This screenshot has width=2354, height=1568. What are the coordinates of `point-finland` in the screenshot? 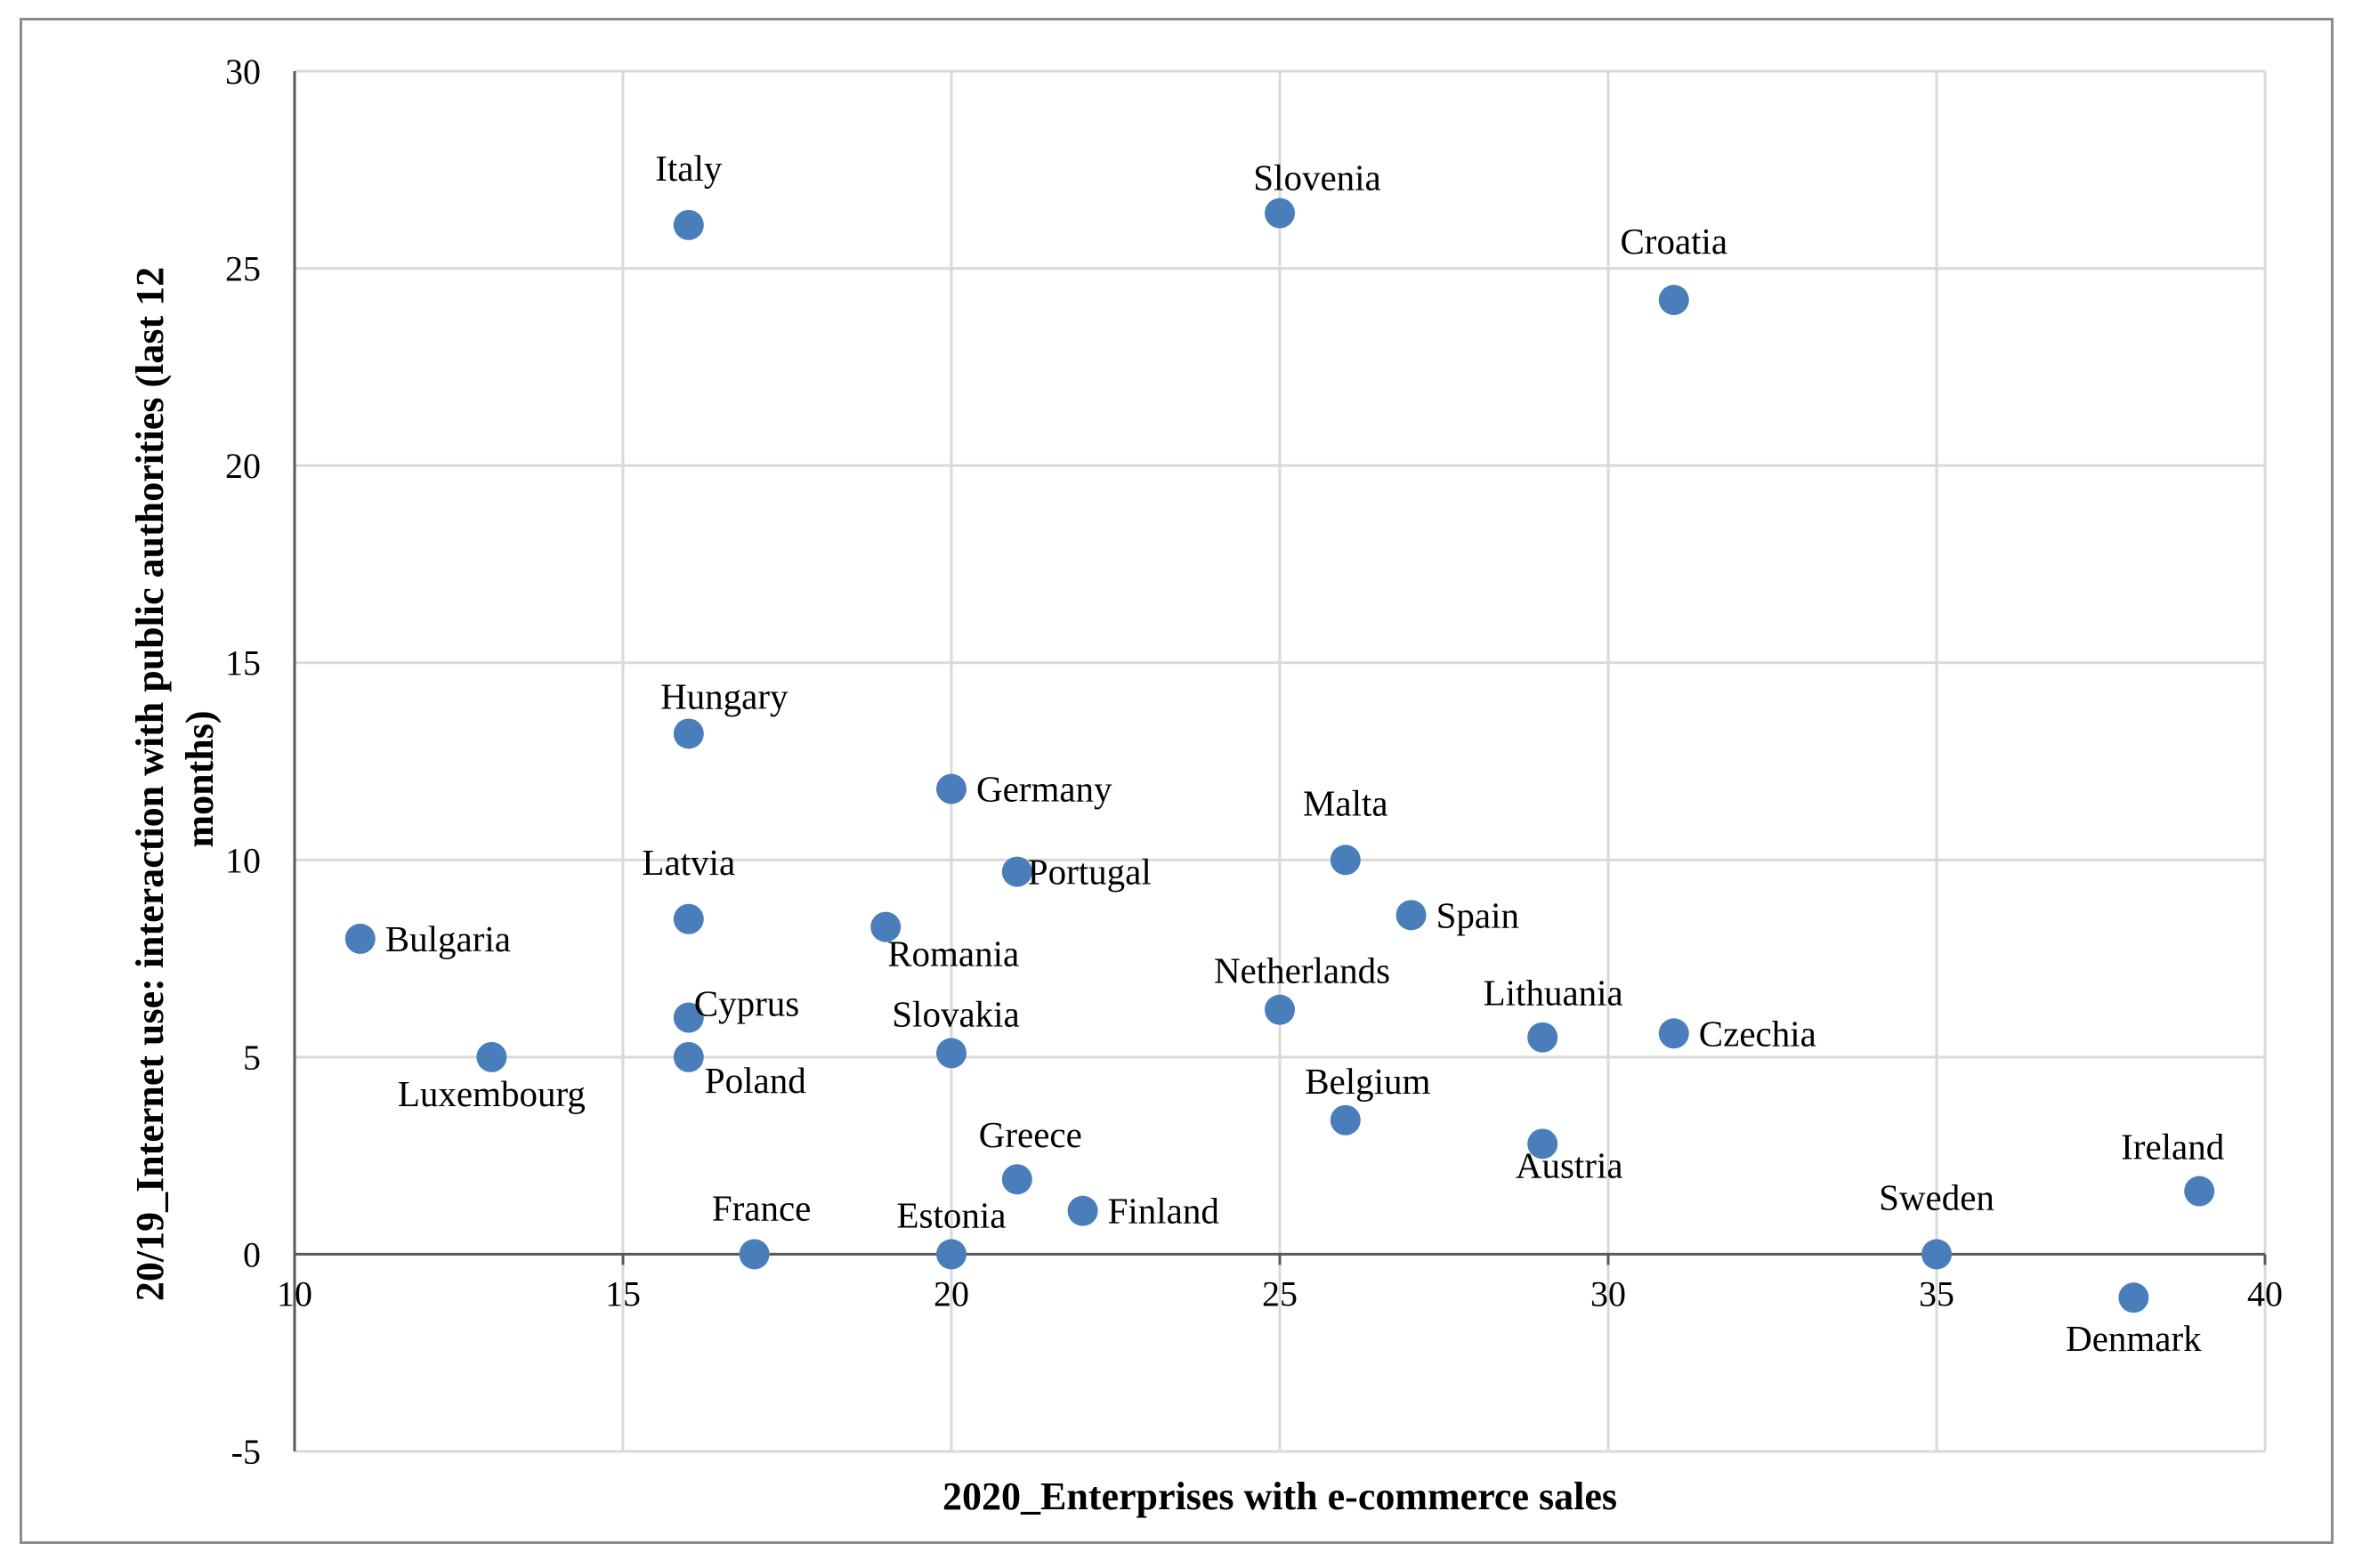 It's located at (1082, 1210).